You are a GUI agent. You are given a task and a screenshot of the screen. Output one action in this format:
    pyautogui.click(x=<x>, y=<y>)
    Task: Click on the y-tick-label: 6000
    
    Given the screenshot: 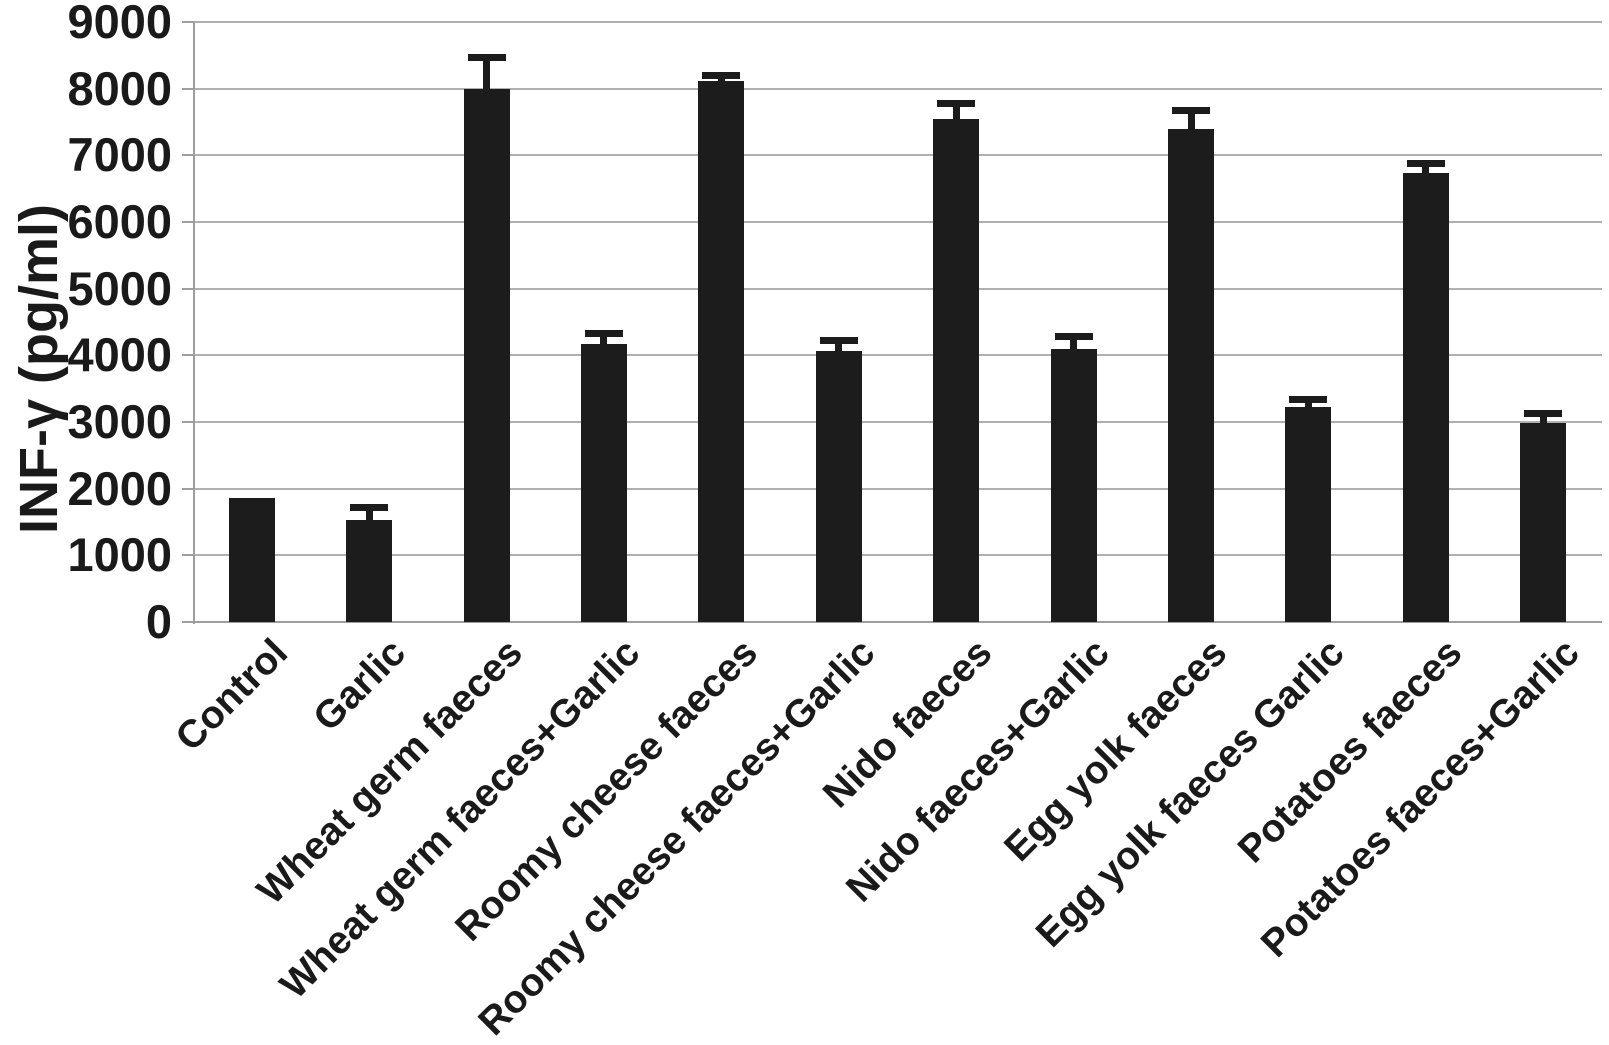 What is the action you would take?
    pyautogui.click(x=119, y=221)
    